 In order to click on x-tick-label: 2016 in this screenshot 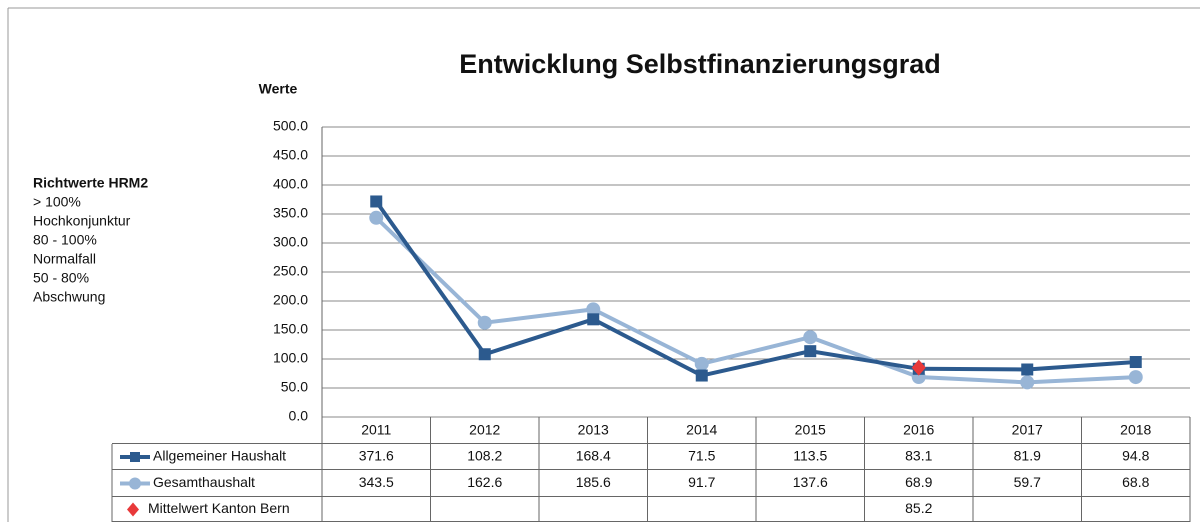, I will do `click(918, 430)`.